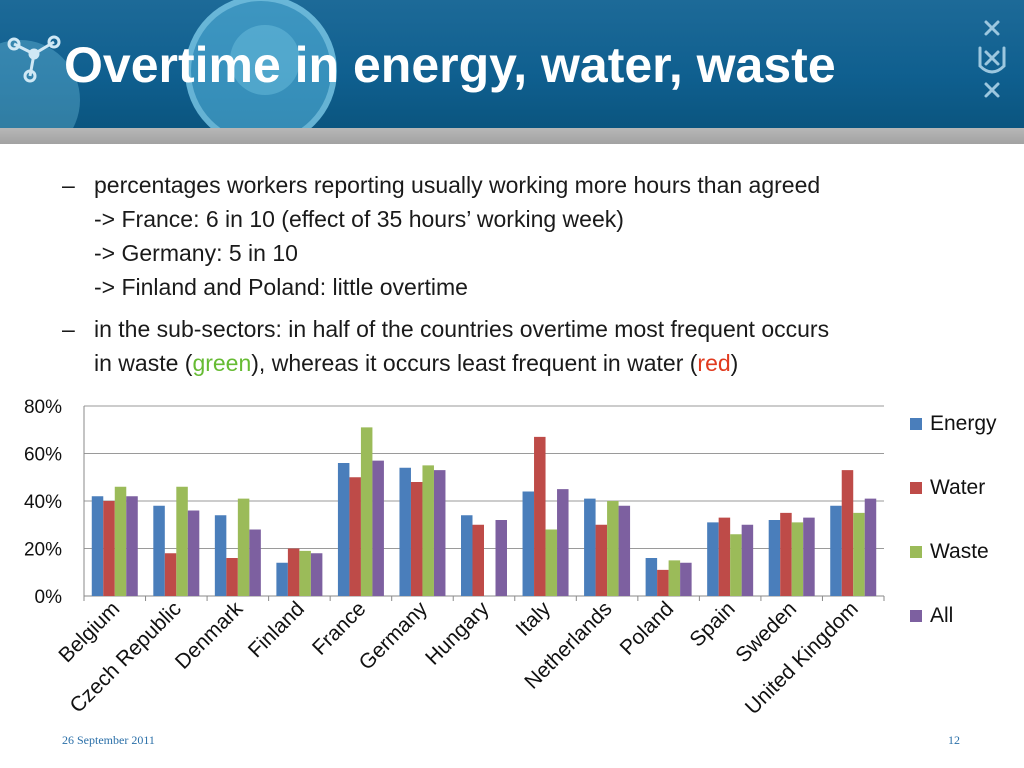 The height and width of the screenshot is (768, 1024). I want to click on y-tick-label: 60%, so click(43, 455).